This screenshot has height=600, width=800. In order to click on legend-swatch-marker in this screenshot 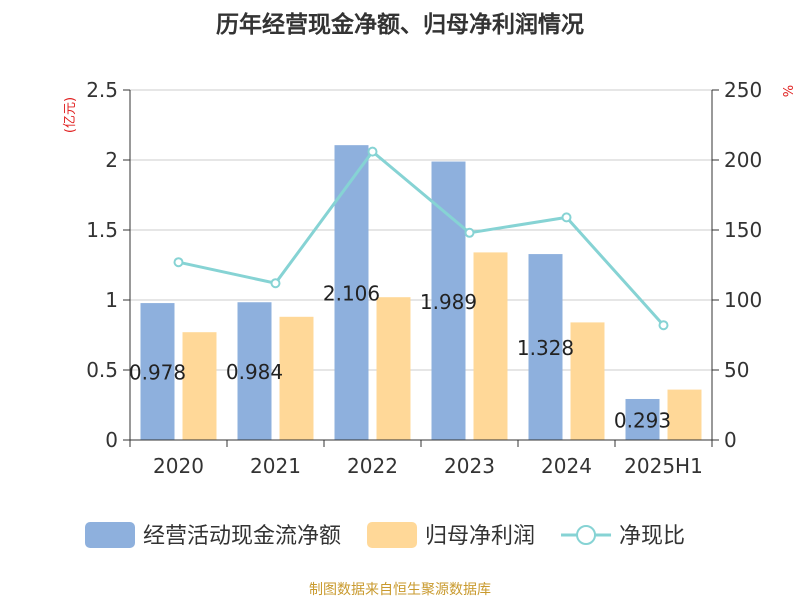, I will do `click(586, 535)`.